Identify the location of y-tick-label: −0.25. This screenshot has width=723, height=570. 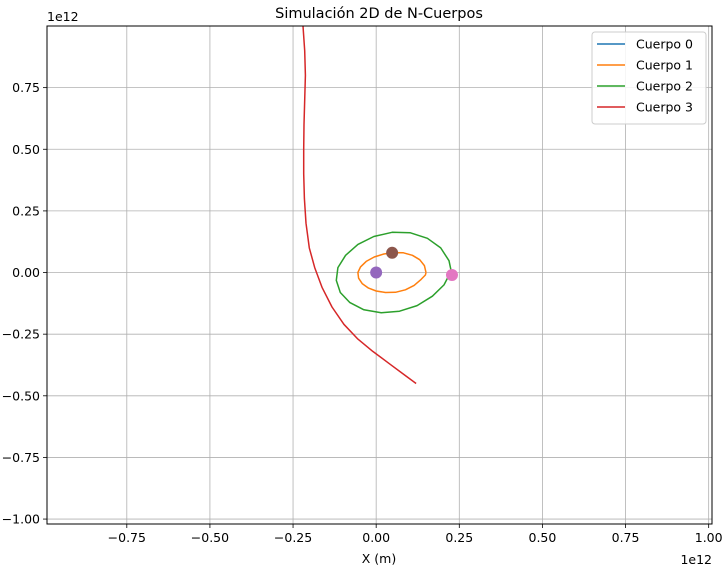
(21, 334).